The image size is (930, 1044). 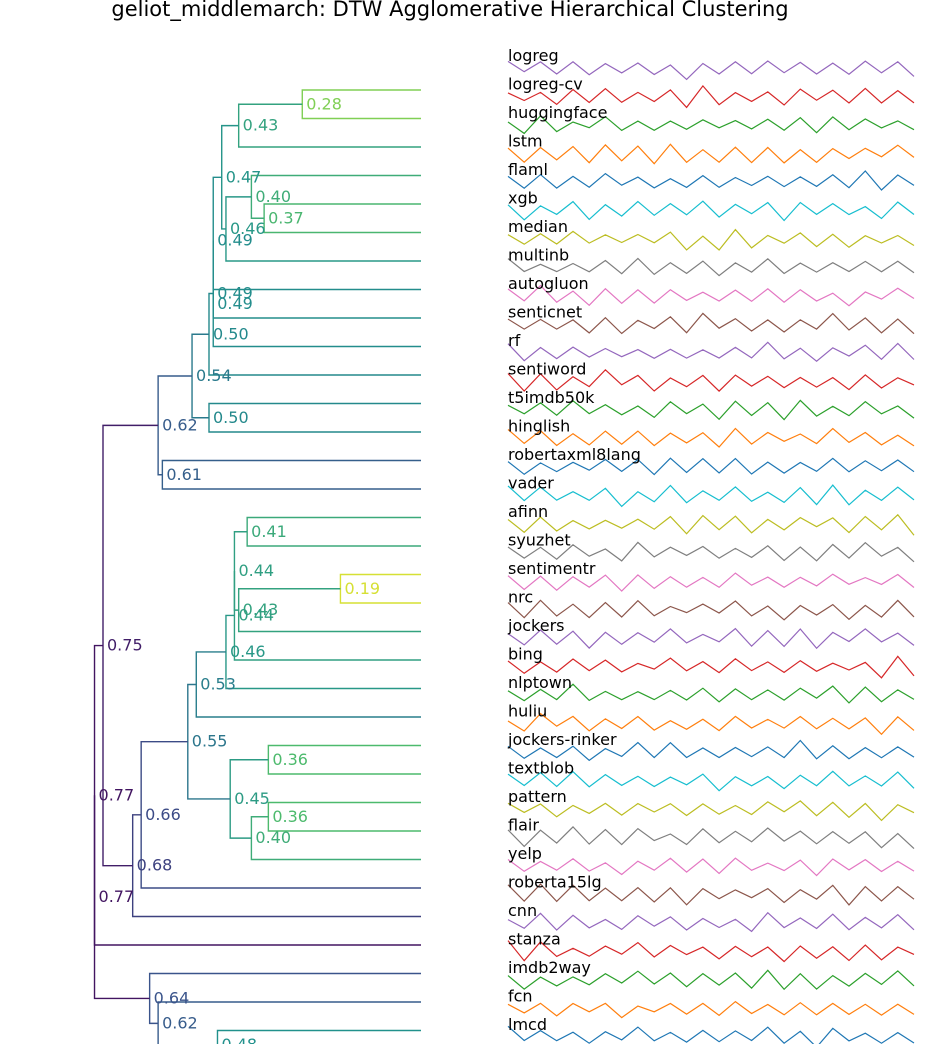 I want to click on leaf-label: nrc, so click(x=520, y=597).